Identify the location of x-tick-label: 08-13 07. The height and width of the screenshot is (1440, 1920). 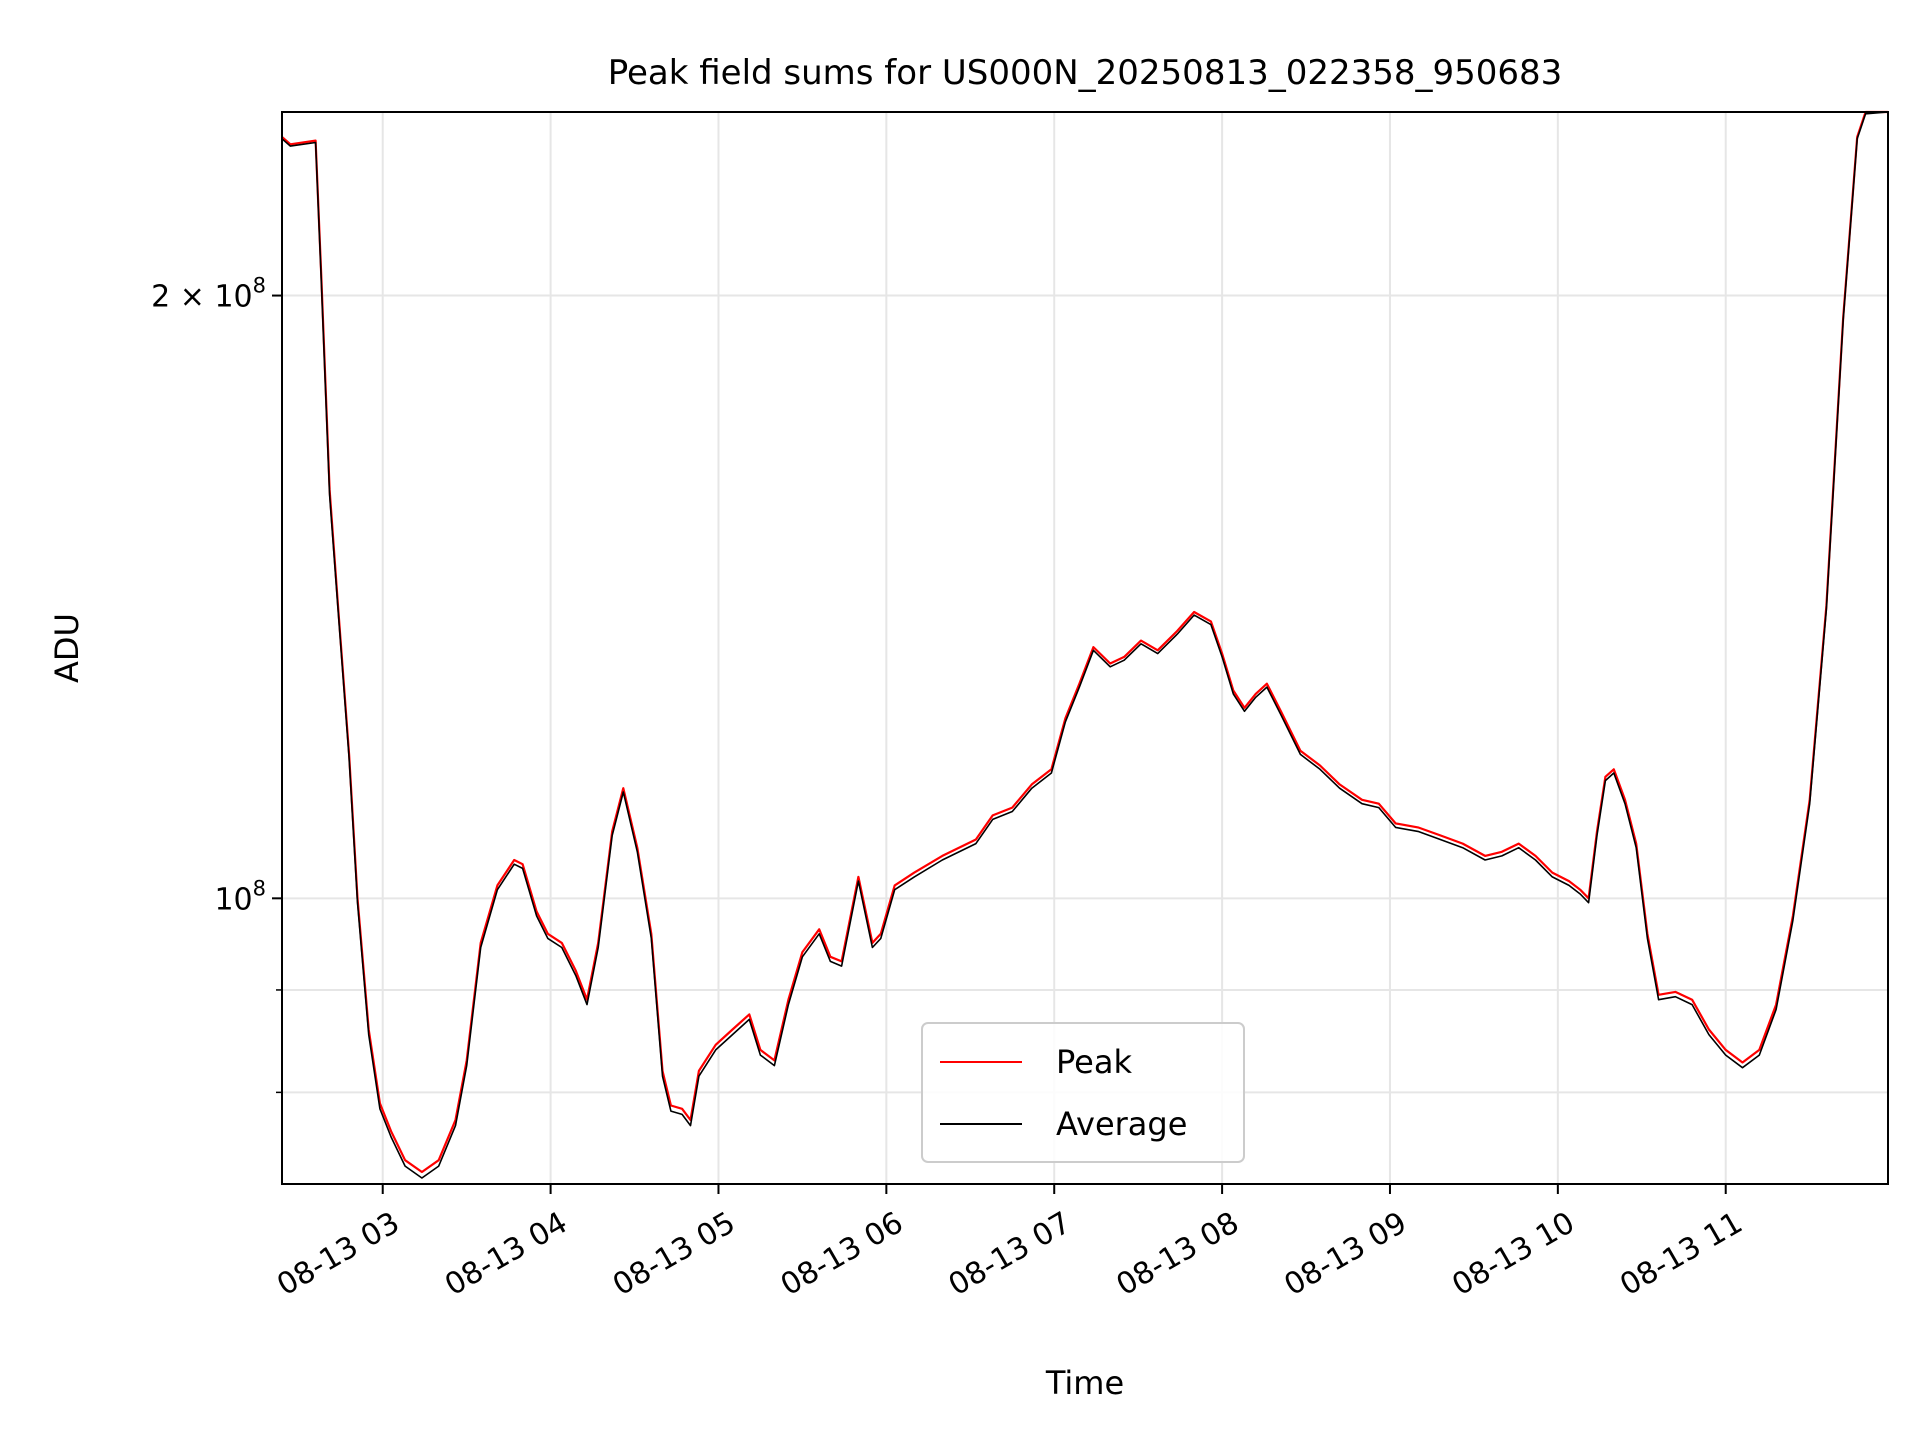
(1010, 1254).